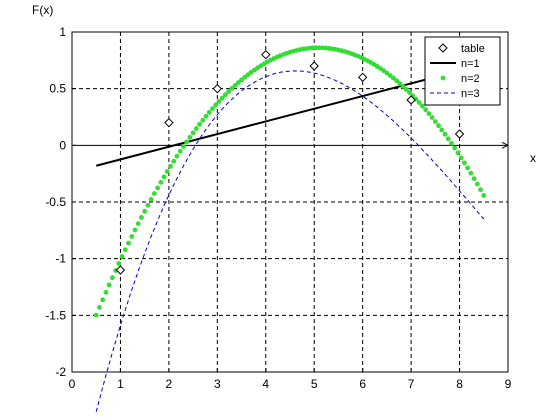 The image size is (560, 420). Describe the element at coordinates (57, 89) in the screenshot. I see `y-tick-label: 0.5` at that location.